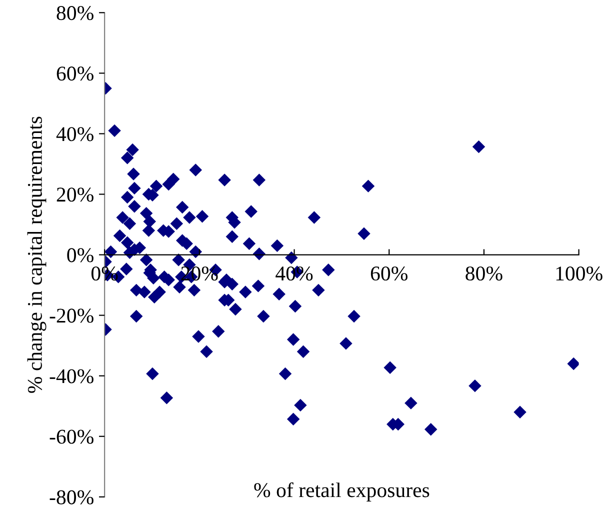  Describe the element at coordinates (72, 315) in the screenshot. I see `y-tick-label: -20%` at that location.